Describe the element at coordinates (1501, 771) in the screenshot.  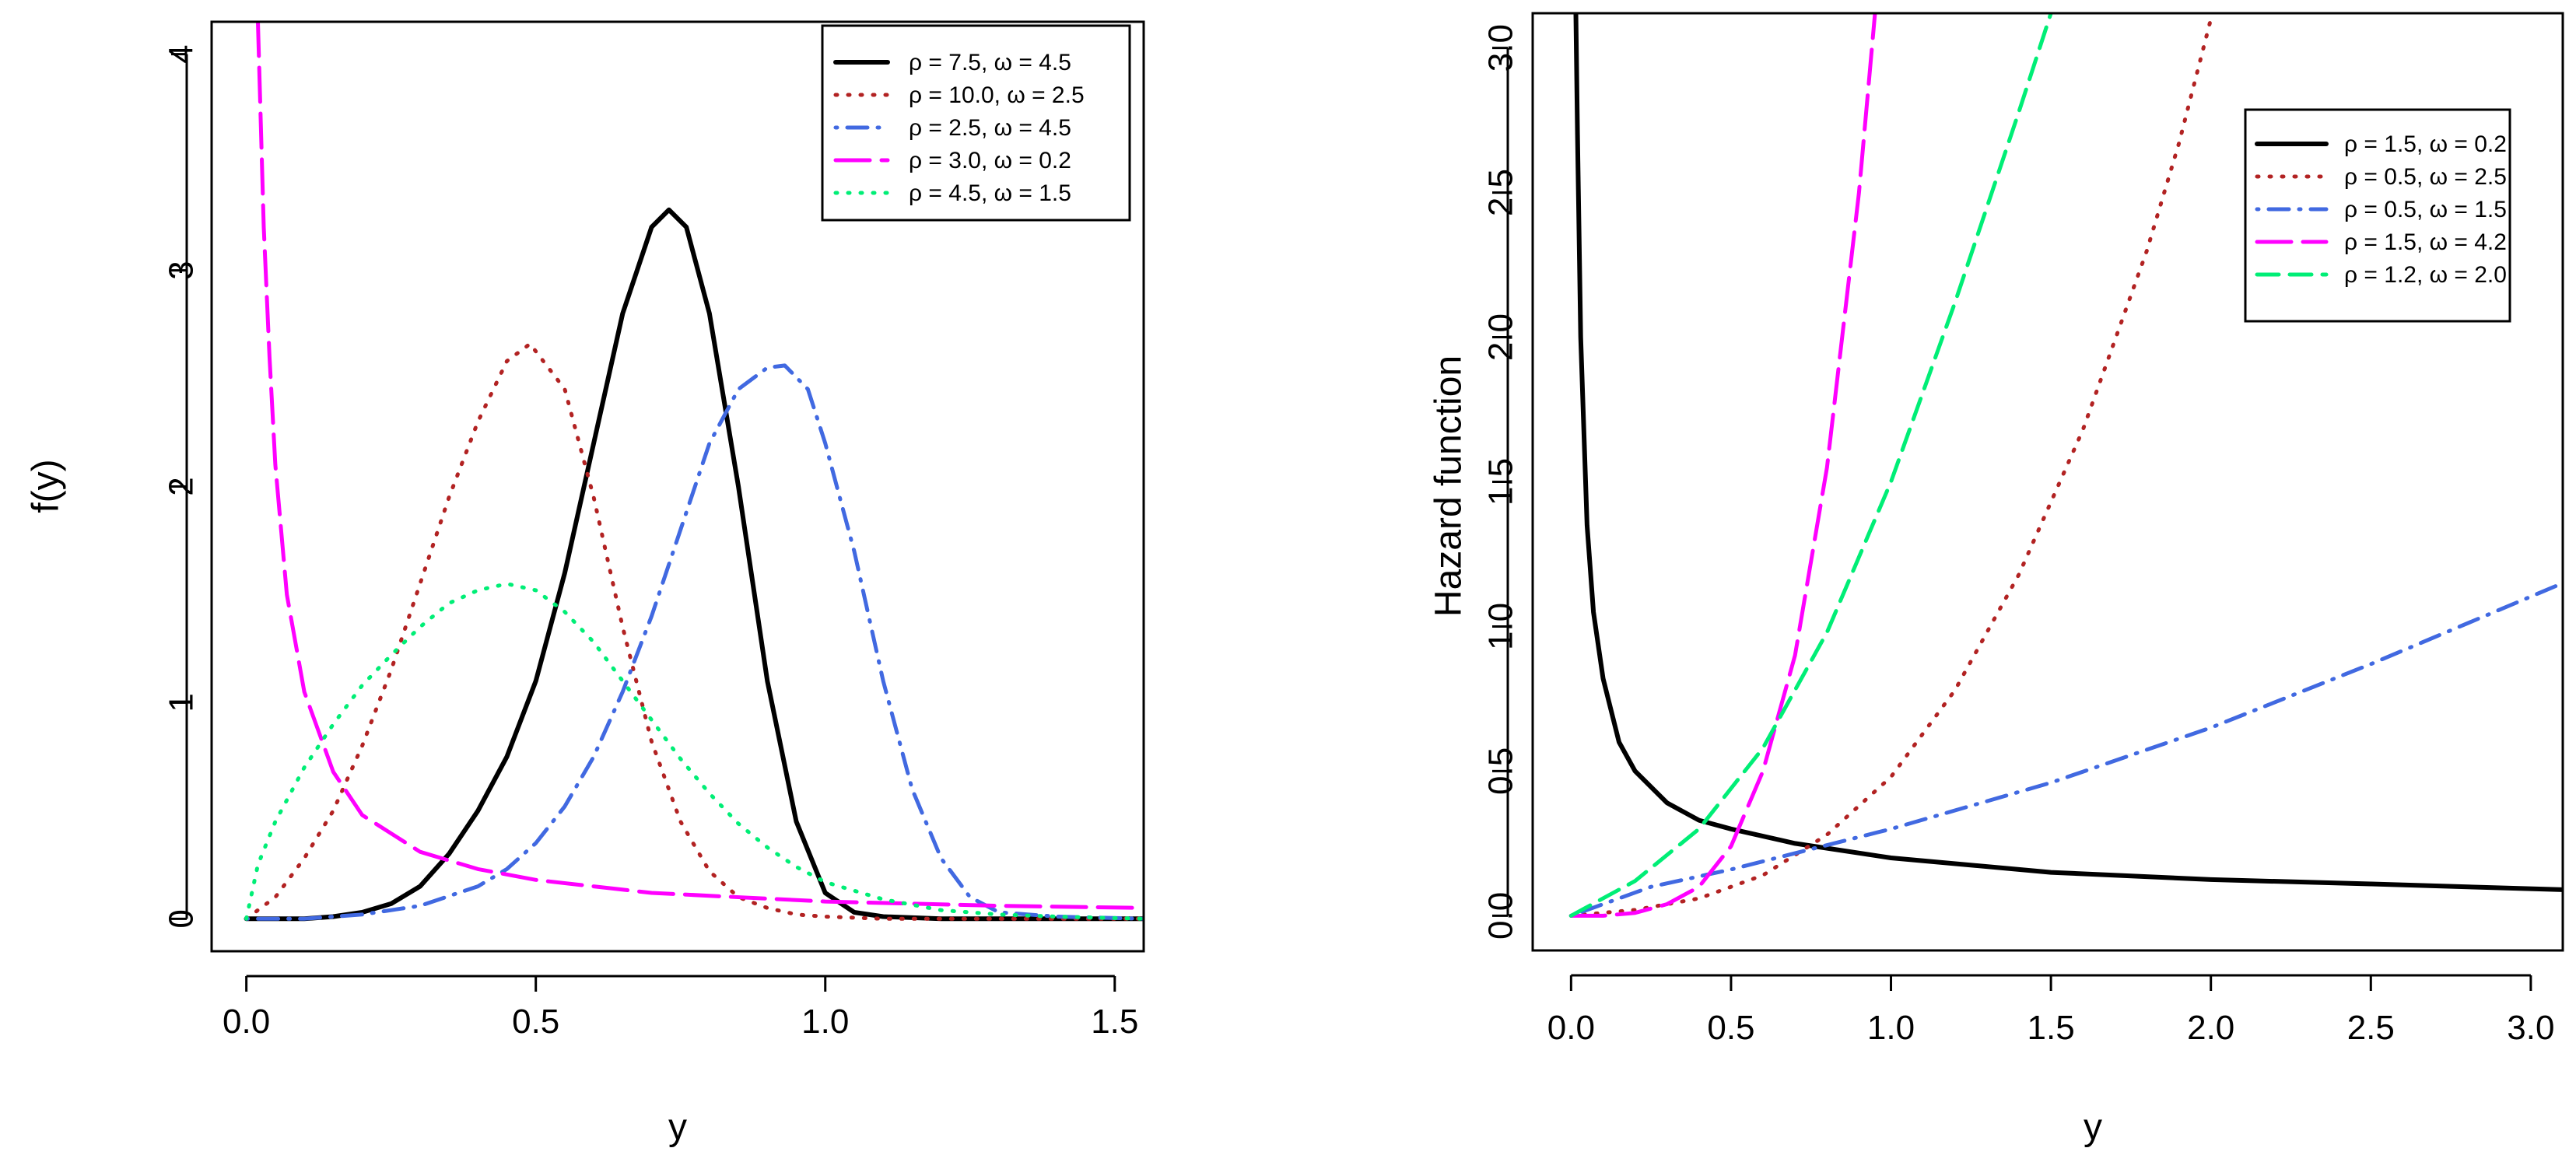
I see `y-tick-label: 0.5` at that location.